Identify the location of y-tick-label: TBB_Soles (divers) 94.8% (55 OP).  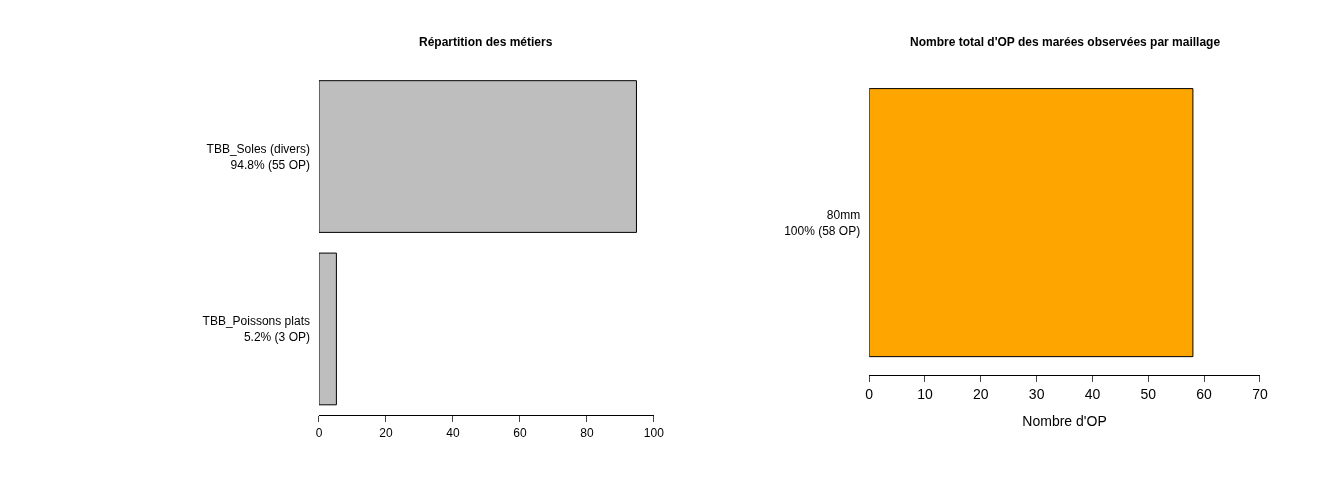
(258, 156).